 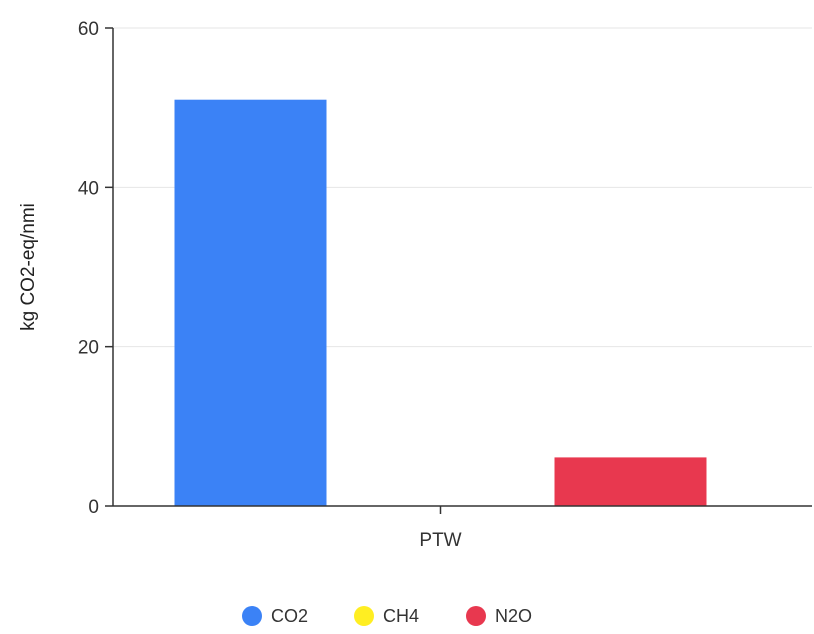 I want to click on legend-label: CH4, so click(x=401, y=616).